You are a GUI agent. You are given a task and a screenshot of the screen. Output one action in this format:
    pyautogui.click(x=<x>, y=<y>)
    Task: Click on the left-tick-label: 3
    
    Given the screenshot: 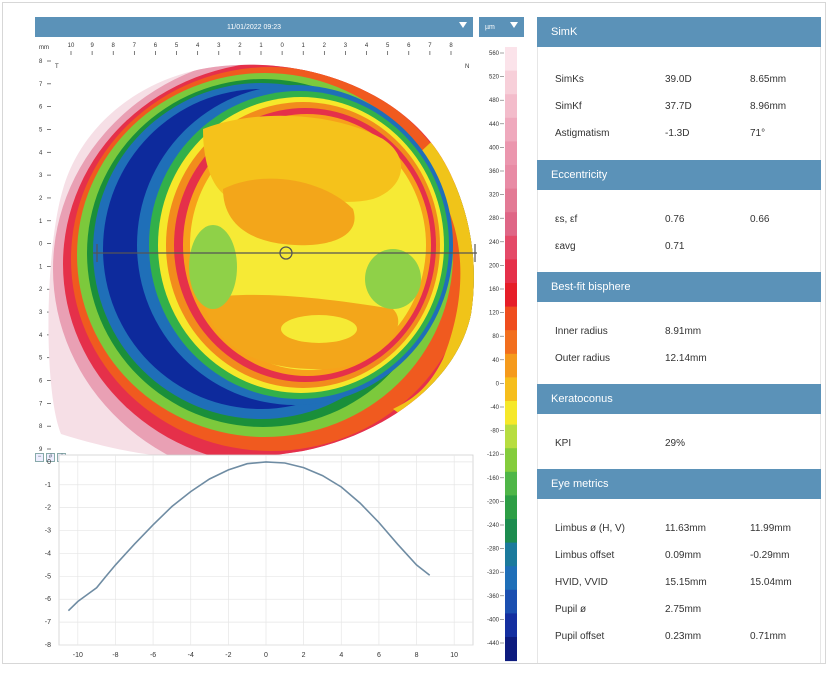 What is the action you would take?
    pyautogui.click(x=41, y=176)
    